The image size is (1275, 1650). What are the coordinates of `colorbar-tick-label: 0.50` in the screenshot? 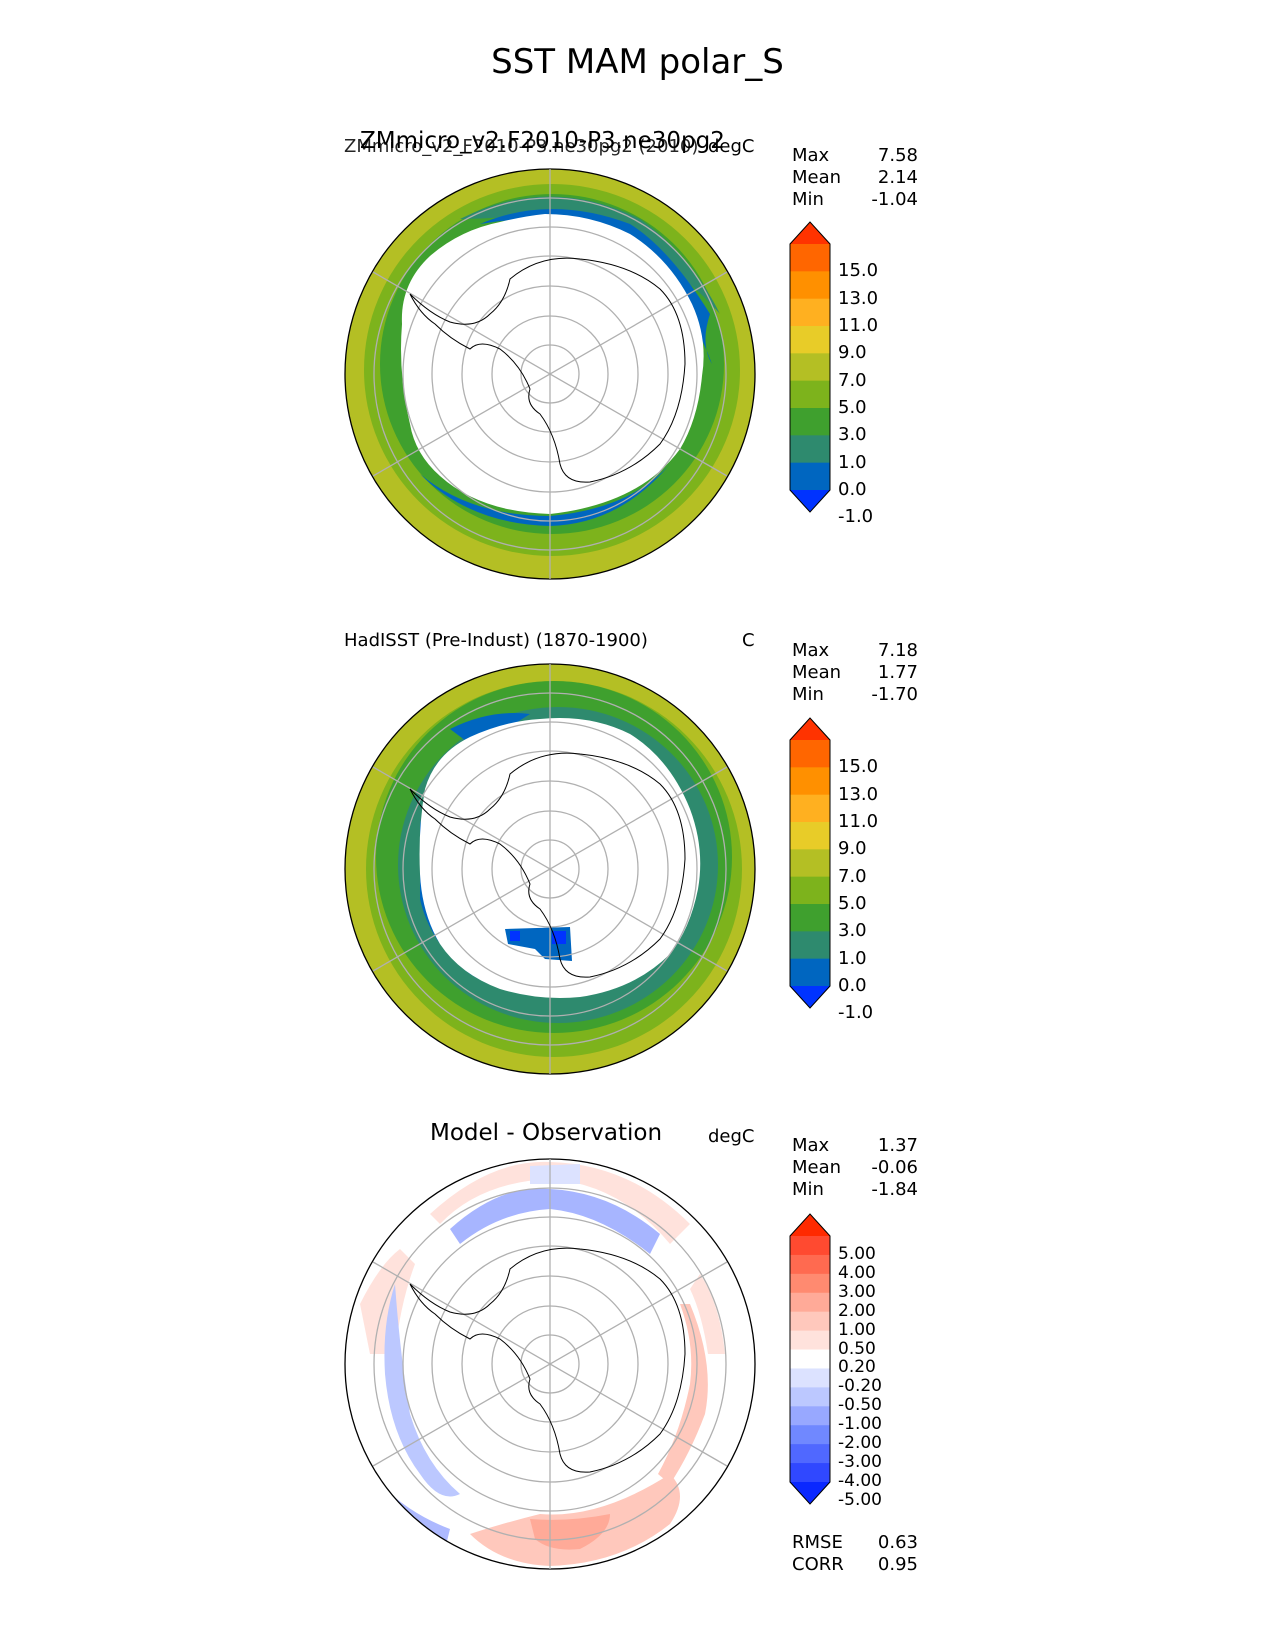 It's located at (857, 1348).